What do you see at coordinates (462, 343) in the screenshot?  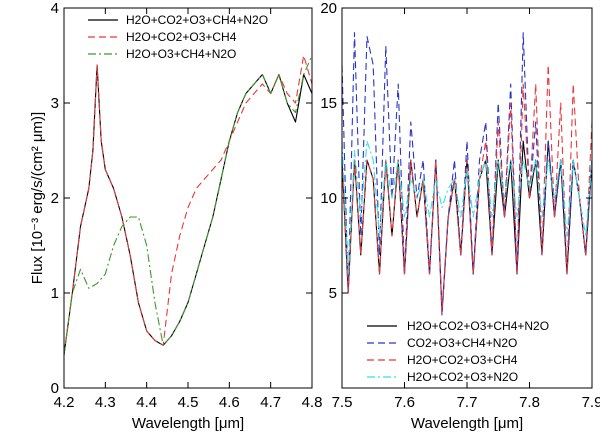 I see `right-legend-label-1: CO2+O3+CH4+N2O` at bounding box center [462, 343].